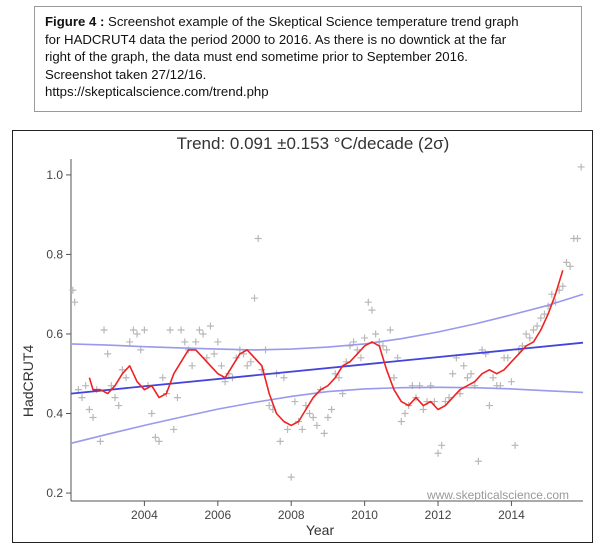  What do you see at coordinates (364, 515) in the screenshot?
I see `x-tick-label: 2010` at bounding box center [364, 515].